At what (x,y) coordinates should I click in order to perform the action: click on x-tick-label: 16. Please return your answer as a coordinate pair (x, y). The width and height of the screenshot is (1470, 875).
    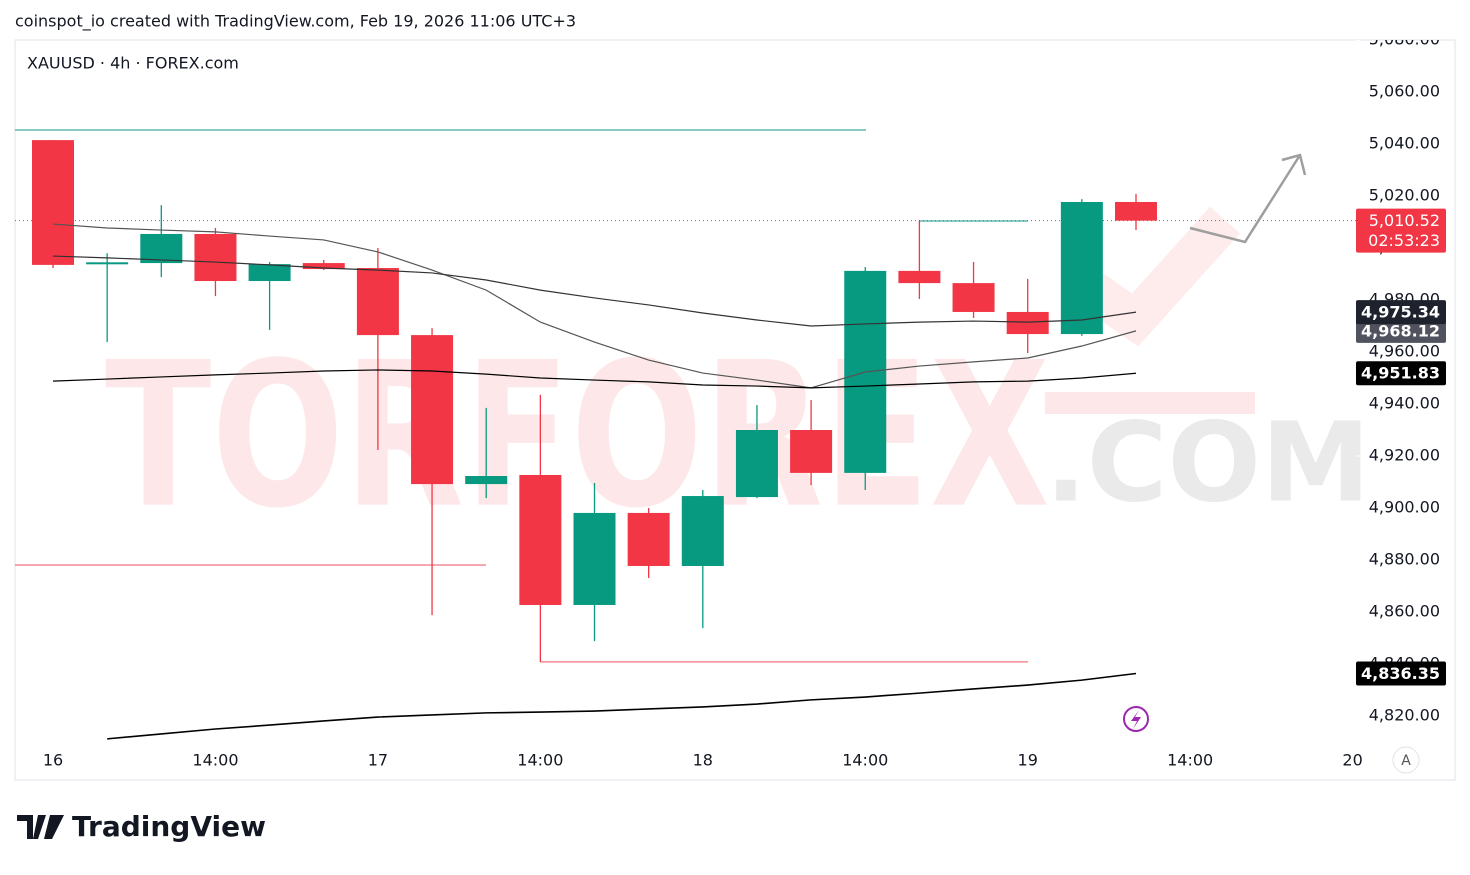
    Looking at the image, I should click on (53, 760).